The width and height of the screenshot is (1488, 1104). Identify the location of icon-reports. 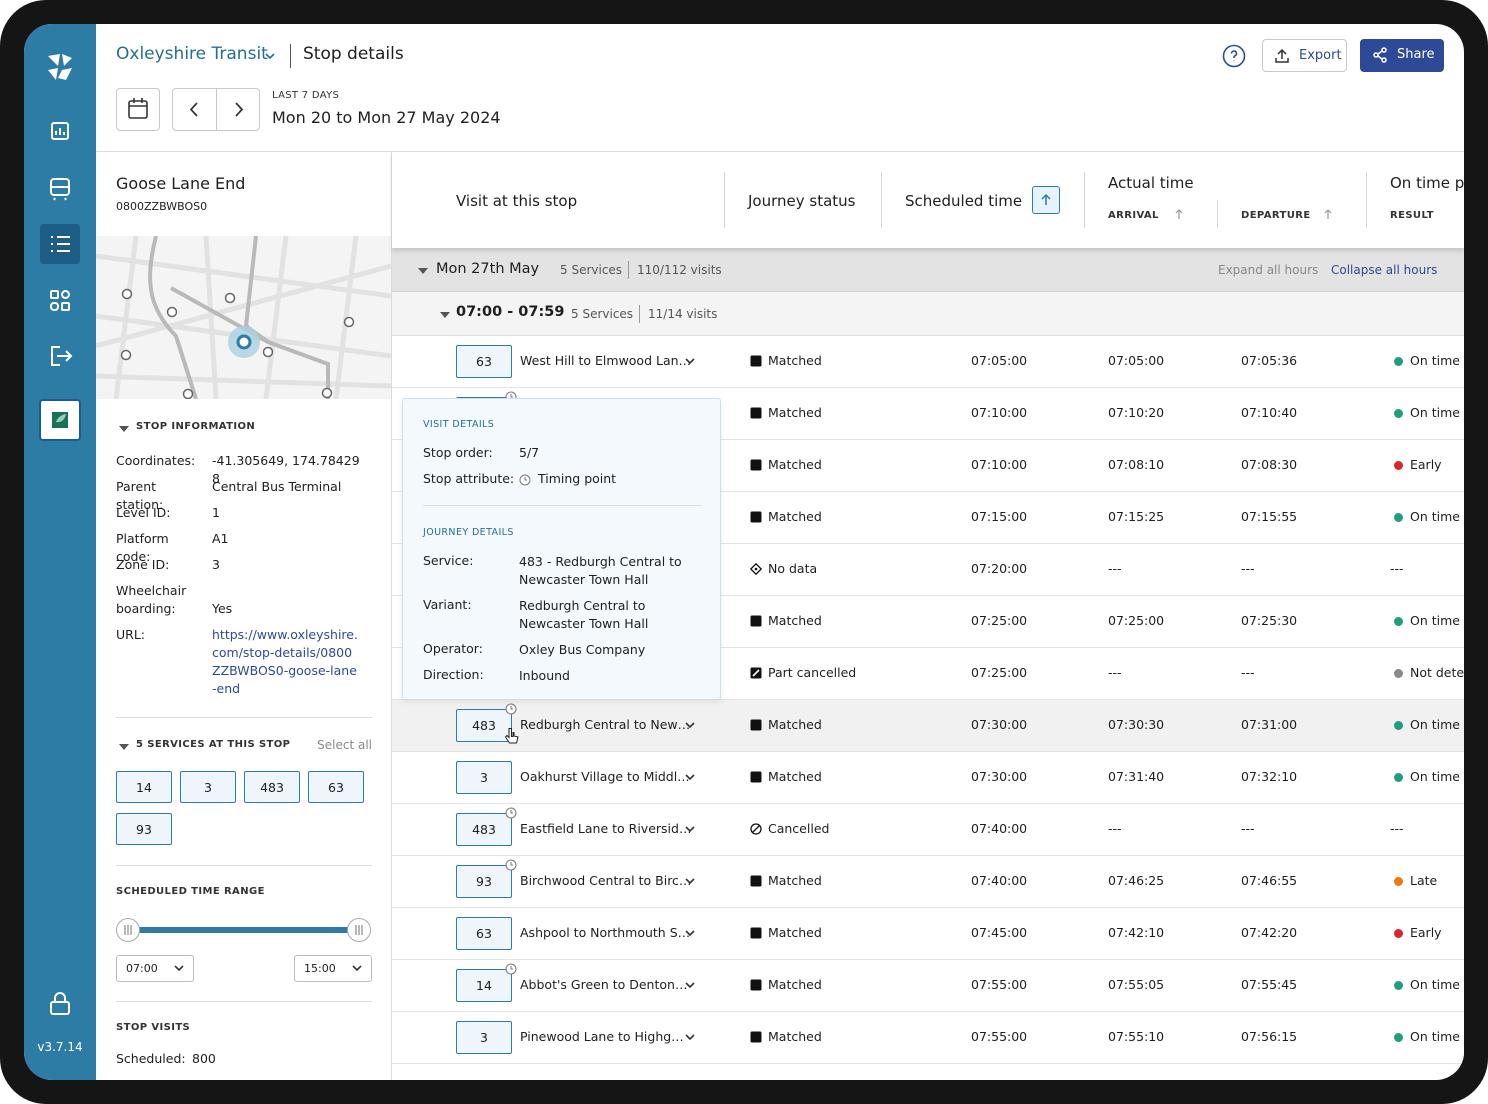
(60, 131).